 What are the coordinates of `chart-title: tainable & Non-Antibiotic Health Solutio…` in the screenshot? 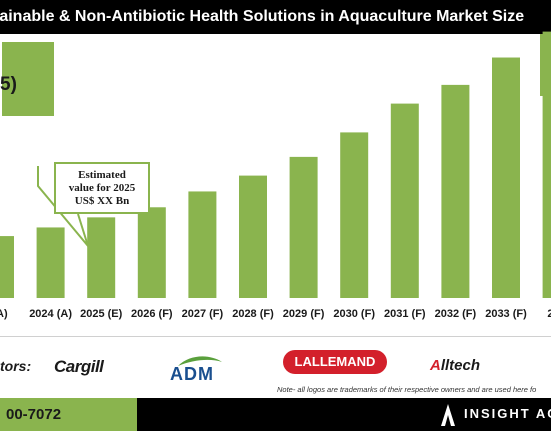 It's located at (262, 16).